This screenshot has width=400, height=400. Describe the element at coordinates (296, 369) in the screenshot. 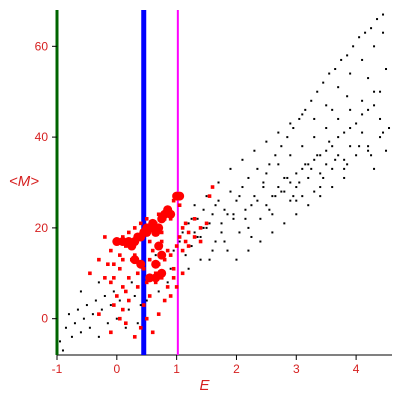

I see `x-tick-label: 3` at that location.